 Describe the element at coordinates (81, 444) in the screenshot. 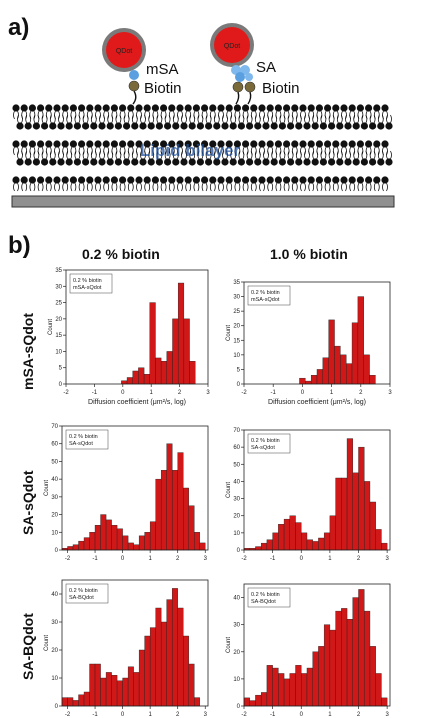

I see `legend-text: SA-sQdot` at that location.